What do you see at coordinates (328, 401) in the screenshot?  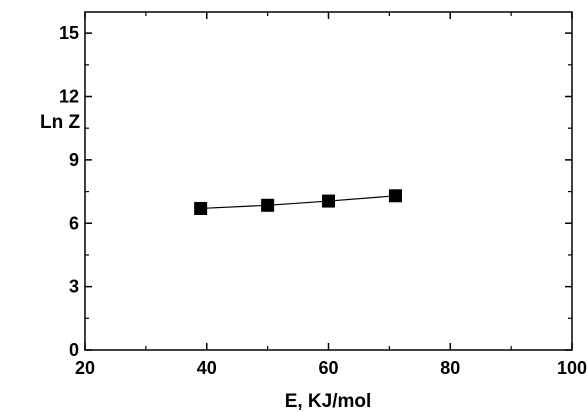 I see `x-axis-label: E, KJ/mol` at bounding box center [328, 401].